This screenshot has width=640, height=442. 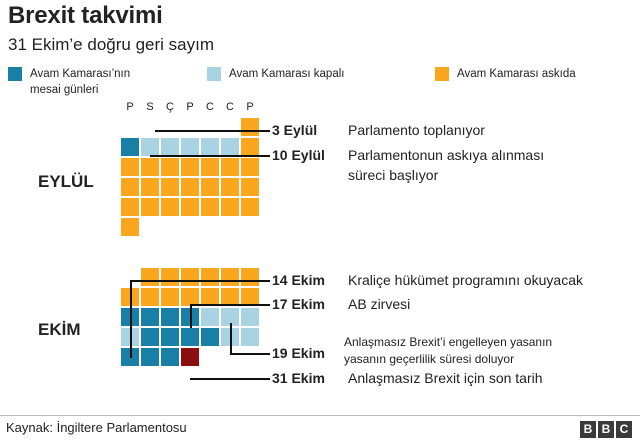 What do you see at coordinates (320, 415) in the screenshot?
I see `footer-divider` at bounding box center [320, 415].